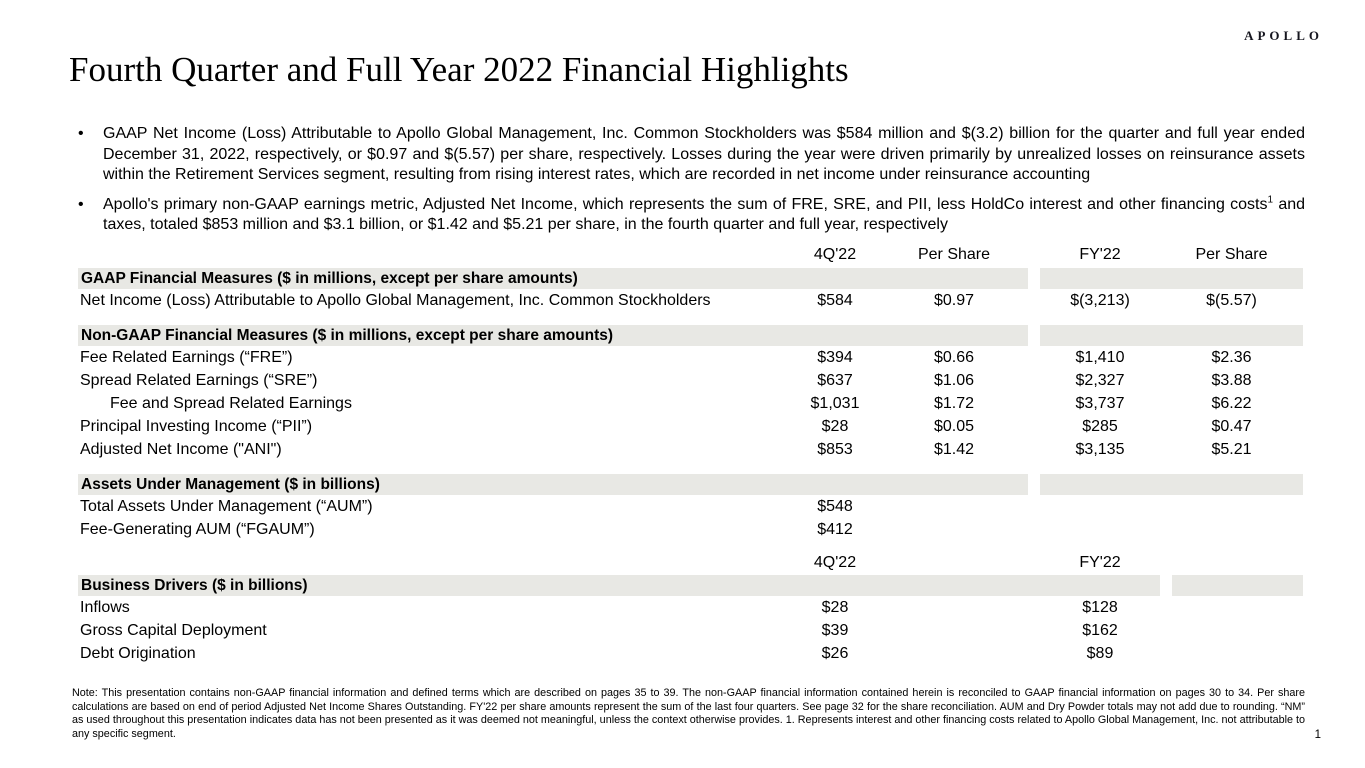 This screenshot has width=1365, height=768. What do you see at coordinates (226, 506) in the screenshot?
I see `row-label: Total Assets Under Management (“AUM”)` at bounding box center [226, 506].